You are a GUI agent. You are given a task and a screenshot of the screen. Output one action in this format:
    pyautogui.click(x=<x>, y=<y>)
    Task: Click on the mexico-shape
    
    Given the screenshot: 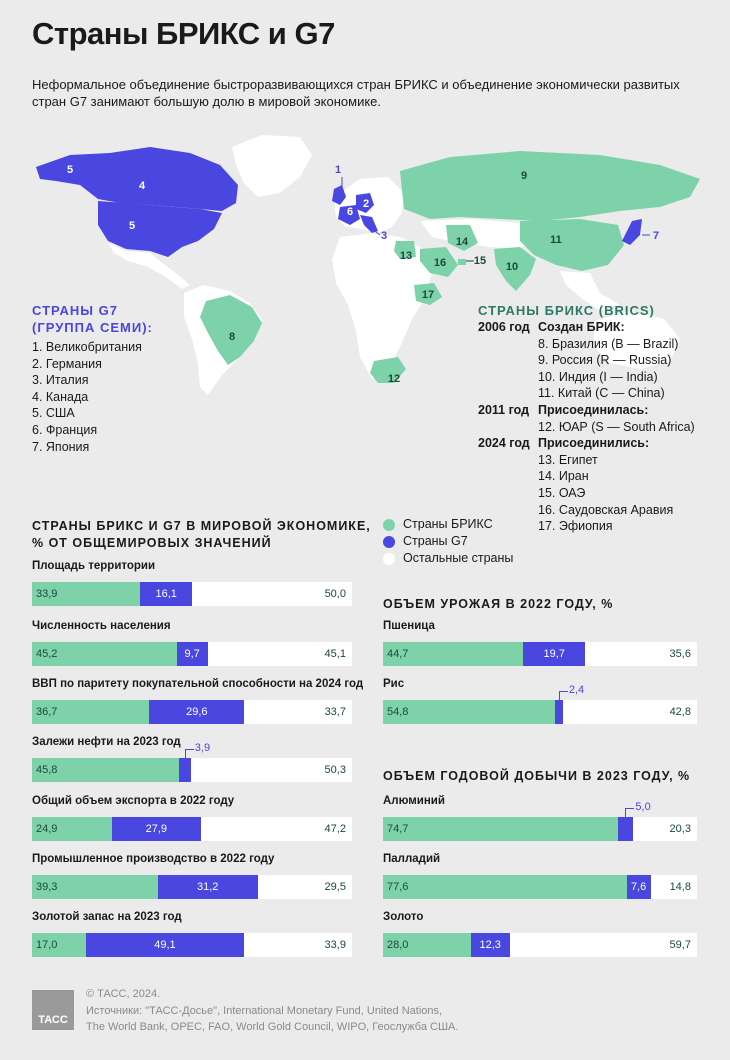 What is the action you would take?
    pyautogui.click(x=149, y=266)
    